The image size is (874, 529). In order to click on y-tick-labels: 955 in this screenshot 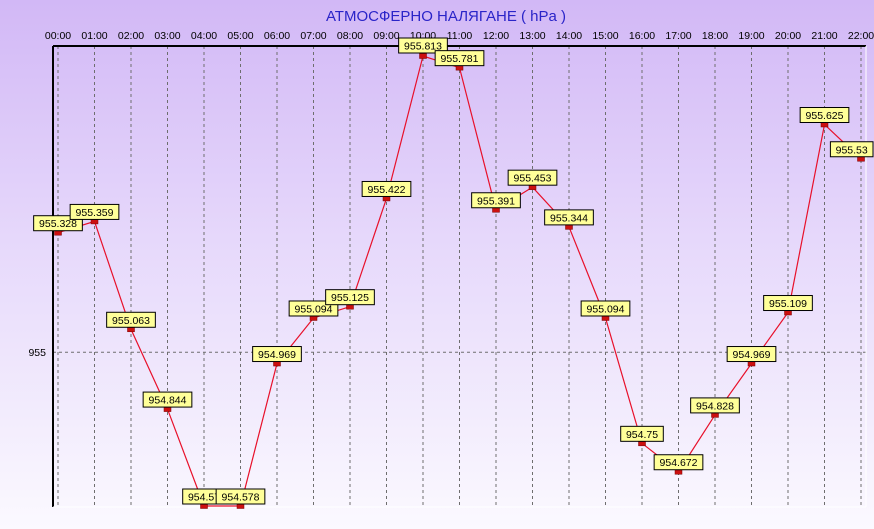, I will do `click(37, 353)`.